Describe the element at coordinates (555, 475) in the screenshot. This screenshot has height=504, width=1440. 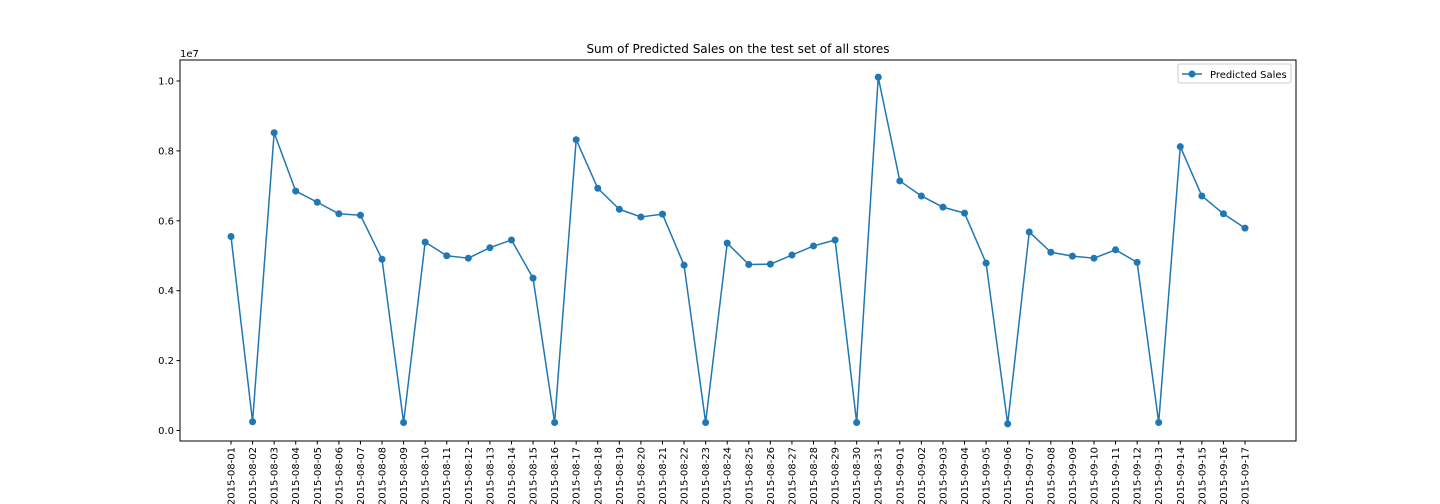
I see `x-tick-label: 2015-08-16` at that location.